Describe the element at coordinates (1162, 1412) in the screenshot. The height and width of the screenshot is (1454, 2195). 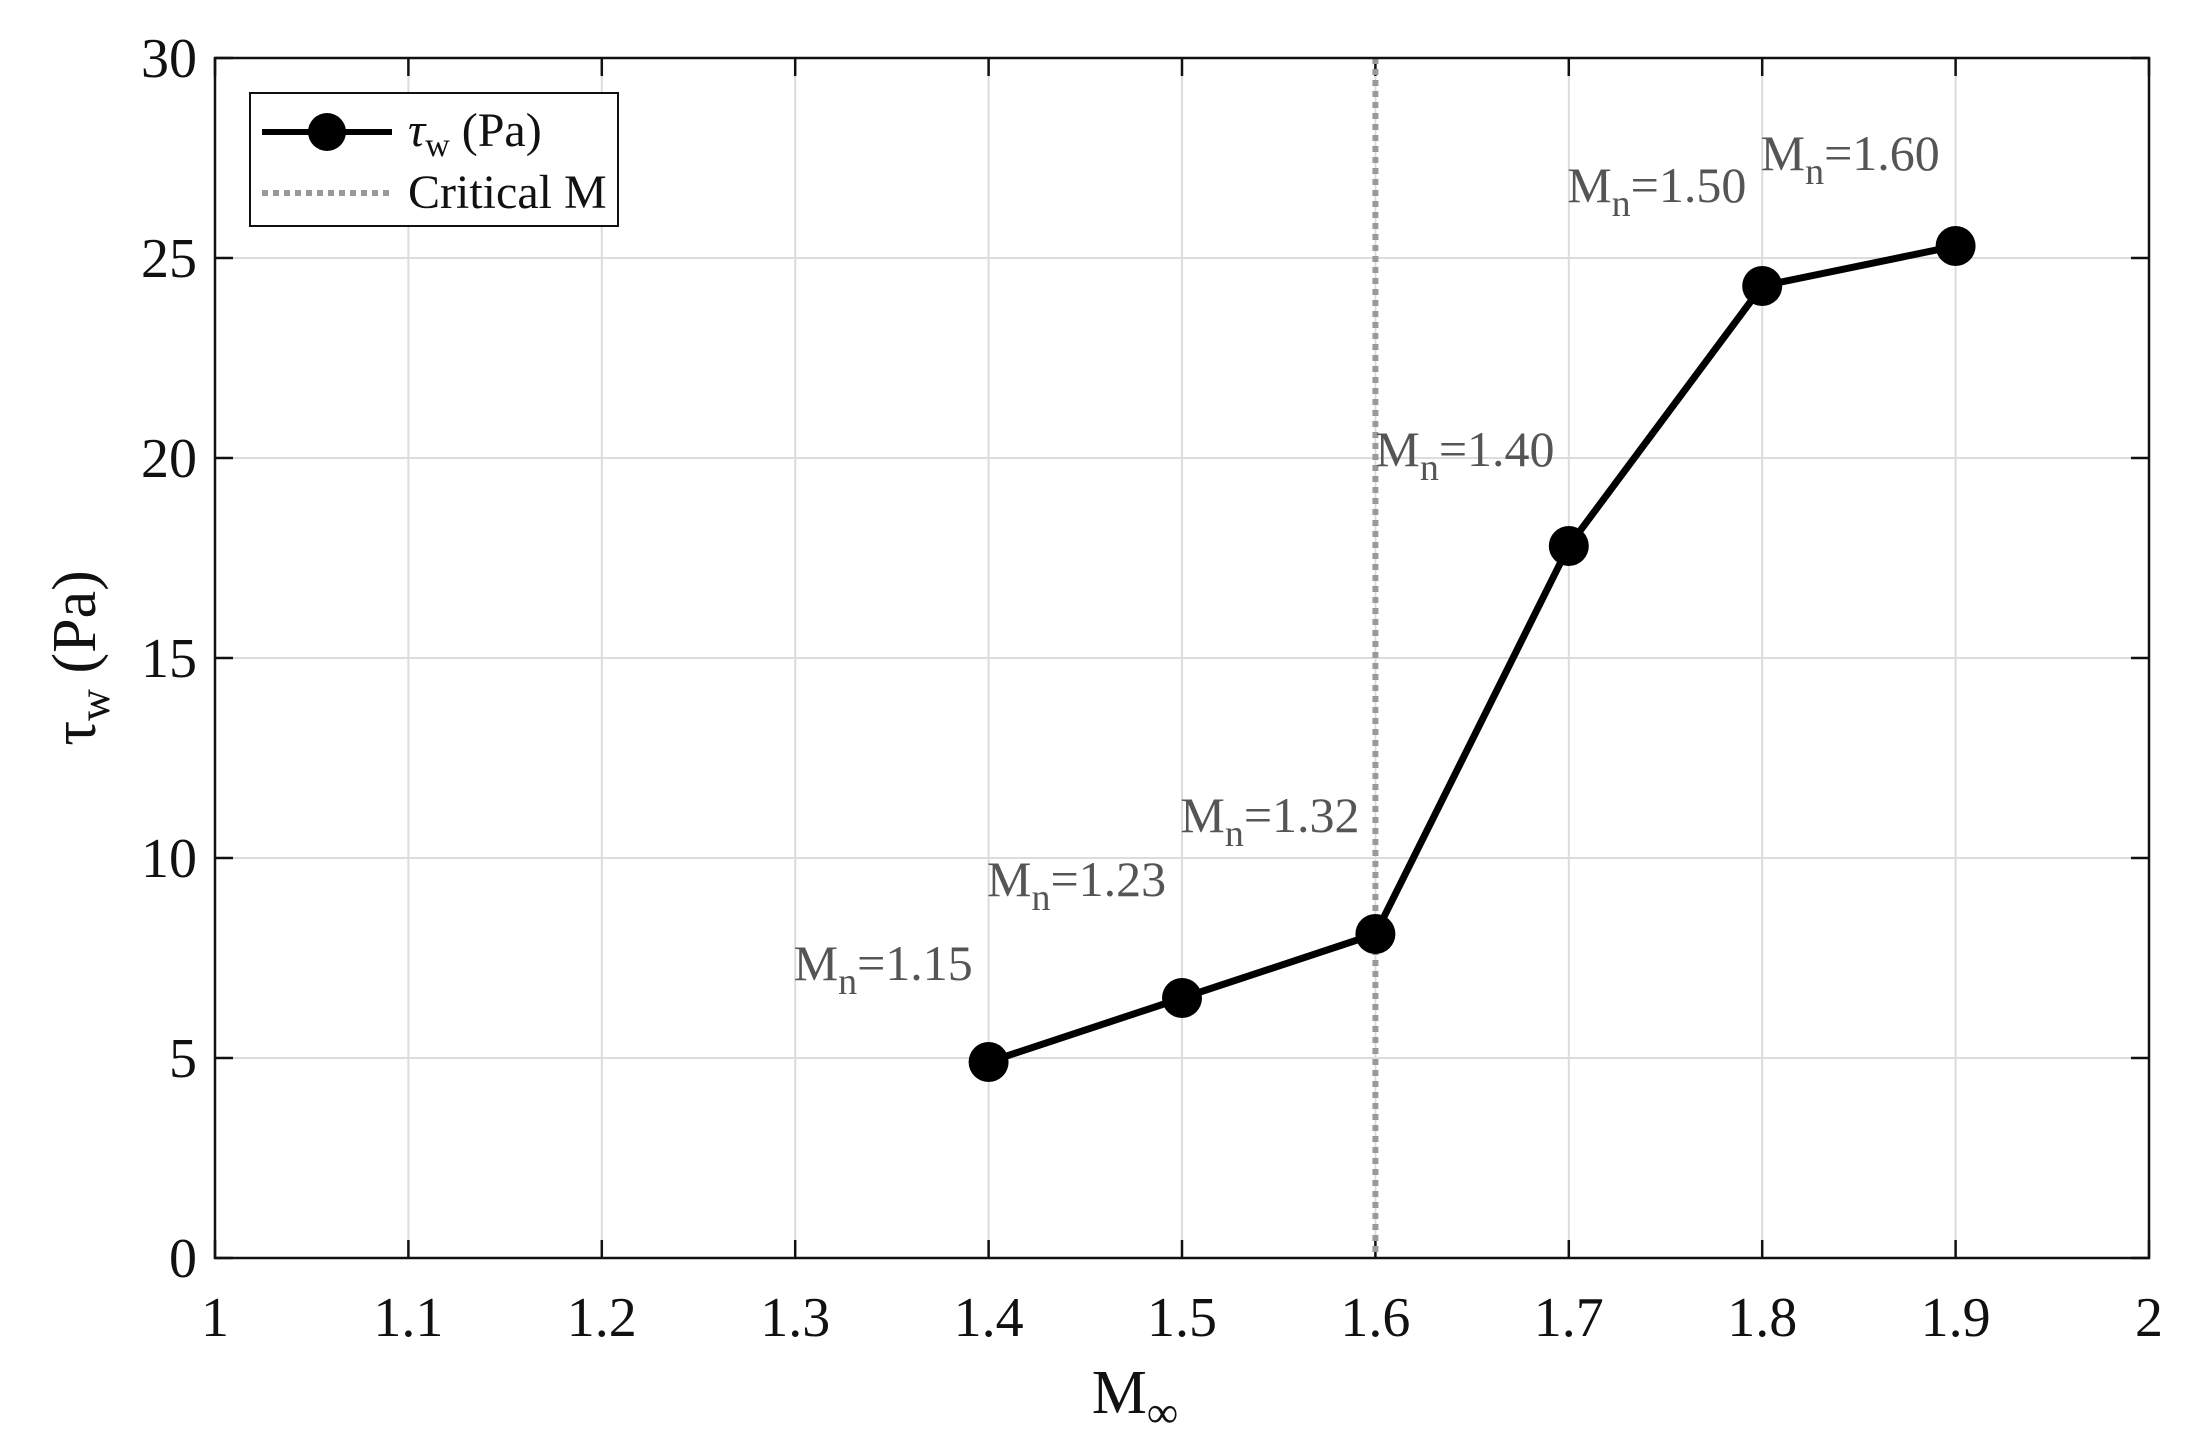
I see `x-axis-label-sub: ∞` at that location.